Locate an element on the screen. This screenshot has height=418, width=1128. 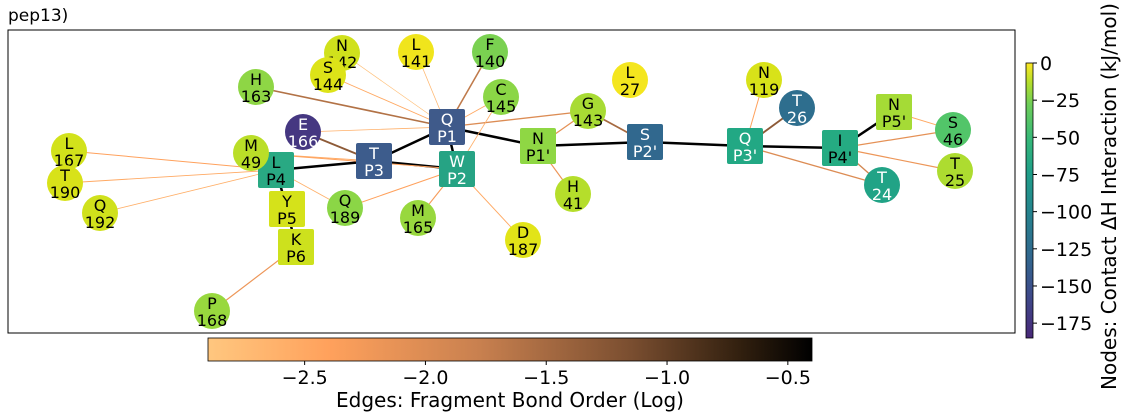
node-colorbar-tick-label: 0 is located at coordinates (1046, 64).